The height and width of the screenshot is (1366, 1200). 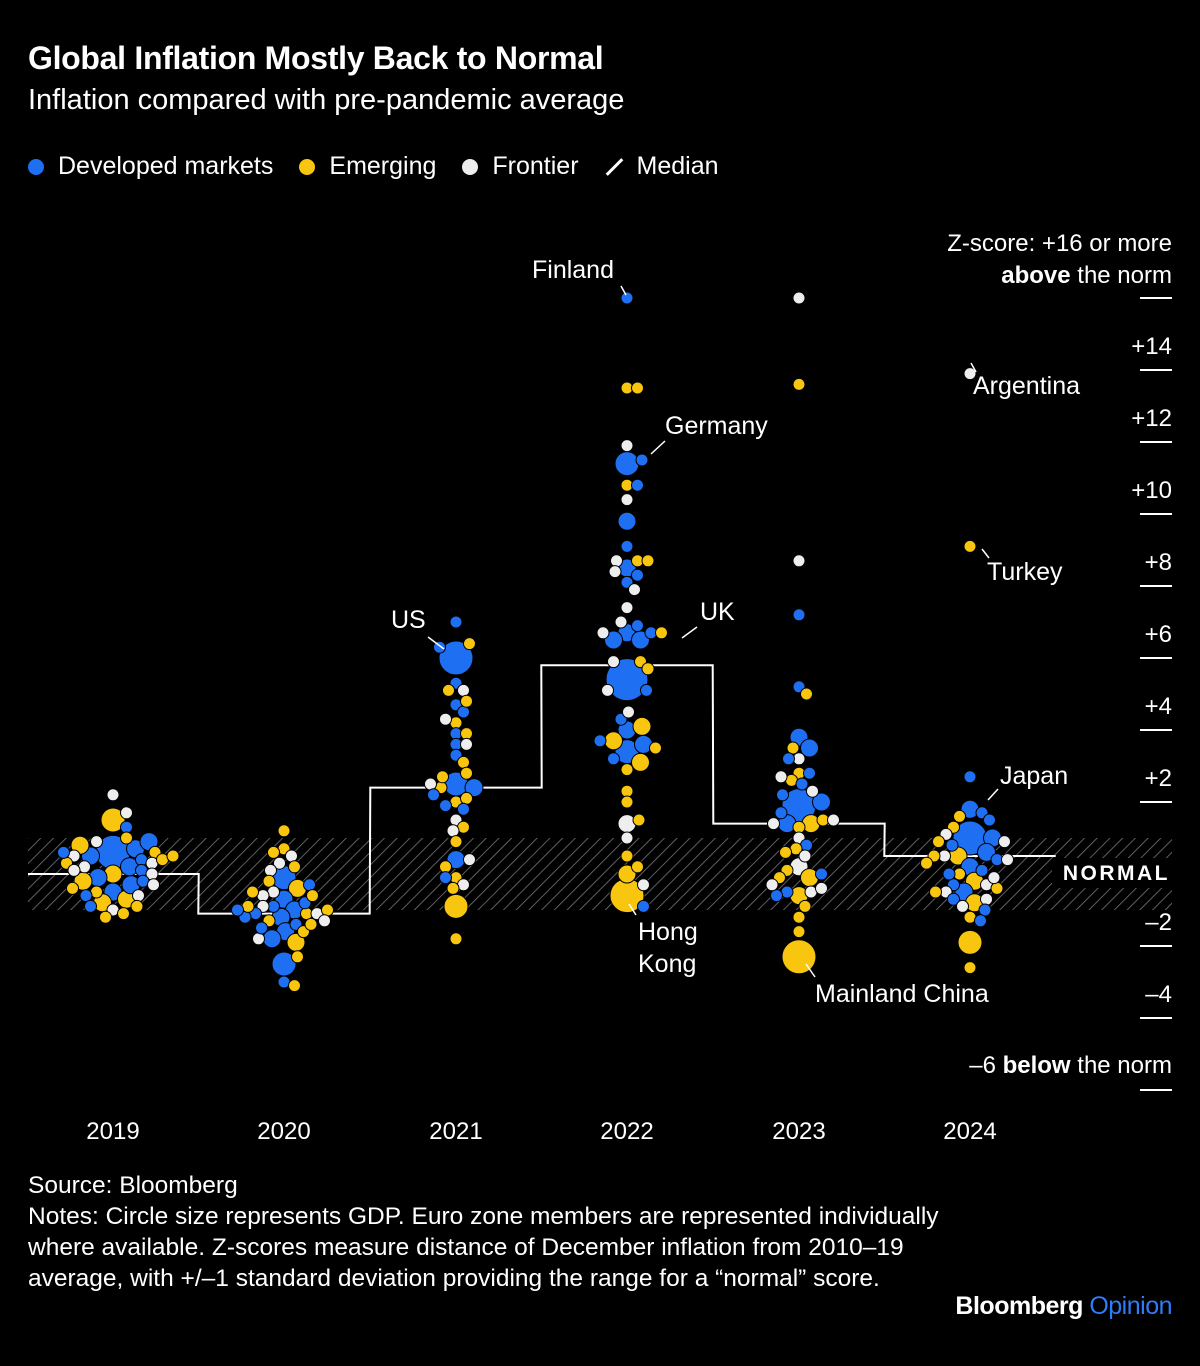 I want to click on logo-accent: Opinion, so click(x=1130, y=1306).